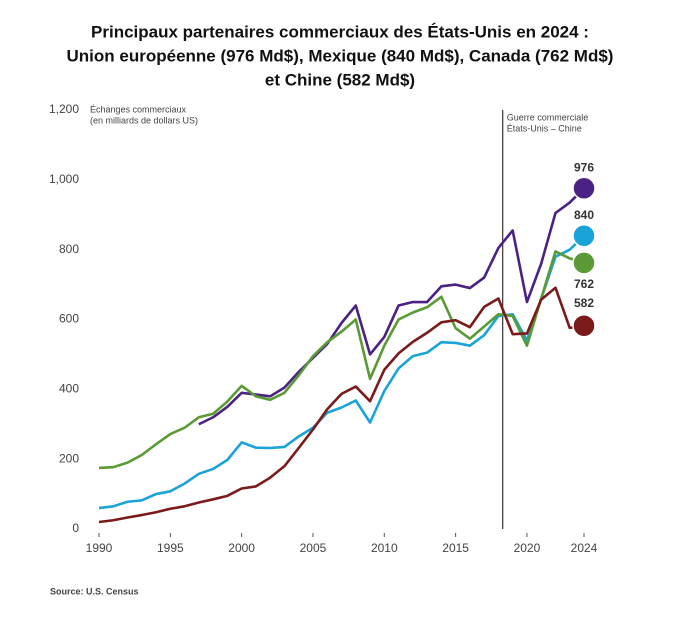 This screenshot has width=679, height=620. What do you see at coordinates (584, 303) in the screenshot?
I see `end-label: 582` at bounding box center [584, 303].